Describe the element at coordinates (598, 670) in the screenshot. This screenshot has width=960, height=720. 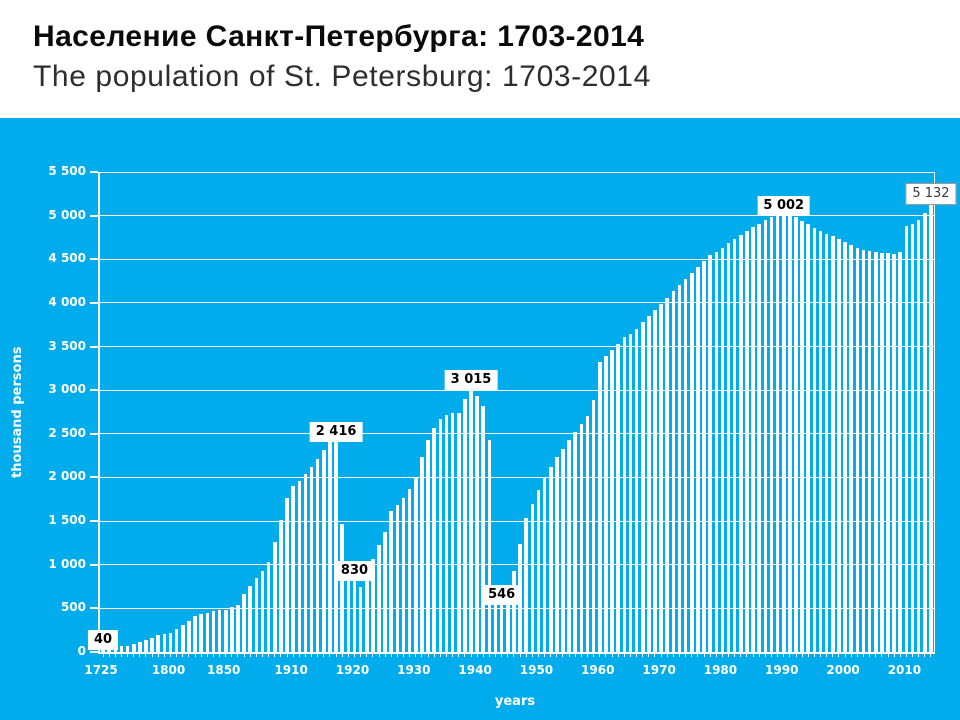
I see `x-tick-label: 1960` at that location.